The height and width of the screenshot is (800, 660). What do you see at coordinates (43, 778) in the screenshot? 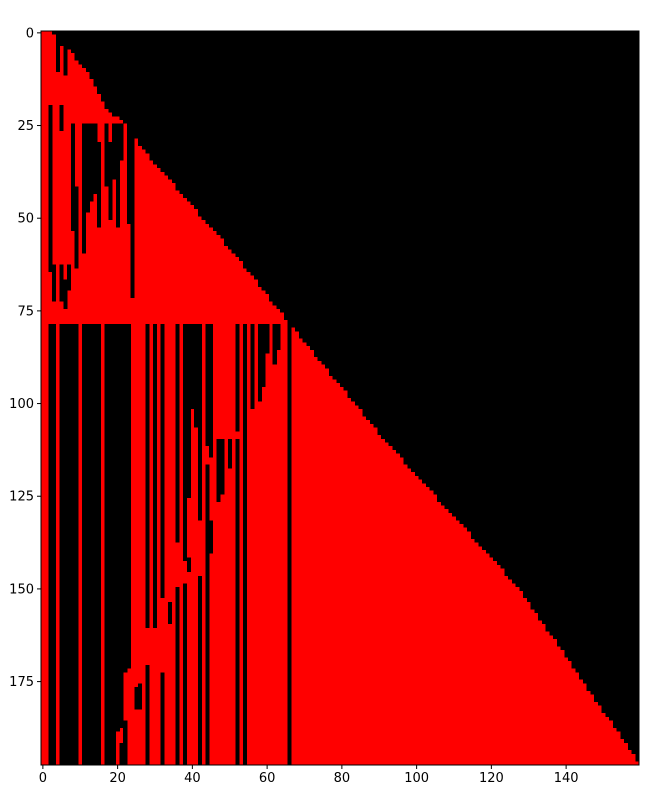
I see `x-tick-label: 0` at bounding box center [43, 778].